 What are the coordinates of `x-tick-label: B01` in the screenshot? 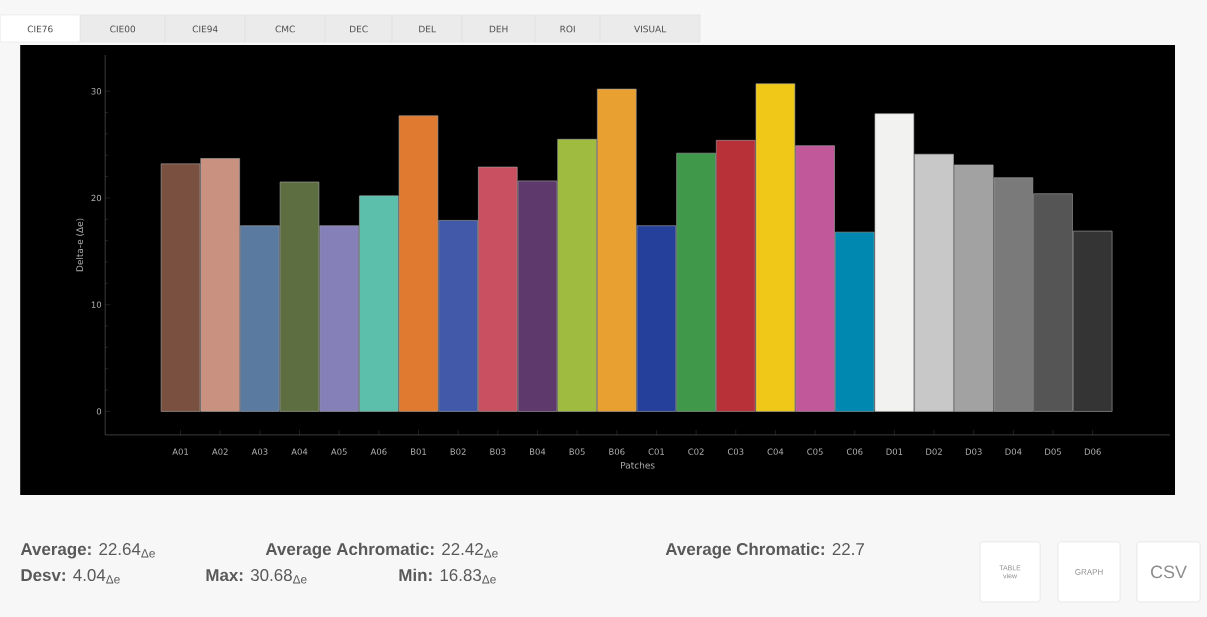 It's located at (418, 451).